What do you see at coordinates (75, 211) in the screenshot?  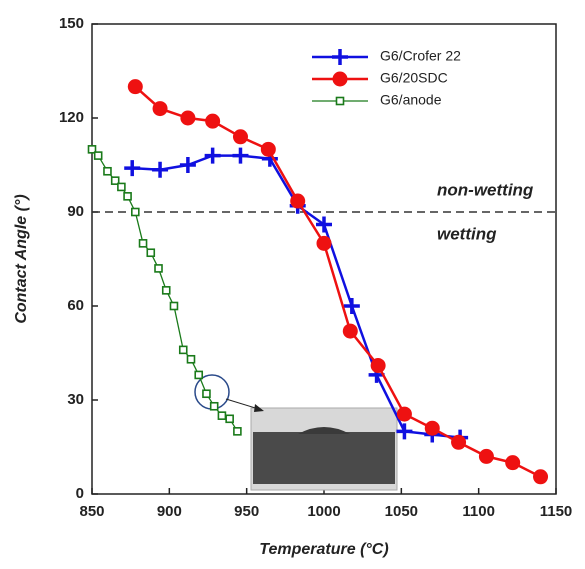 I see `y-tick-label: 90` at bounding box center [75, 211].